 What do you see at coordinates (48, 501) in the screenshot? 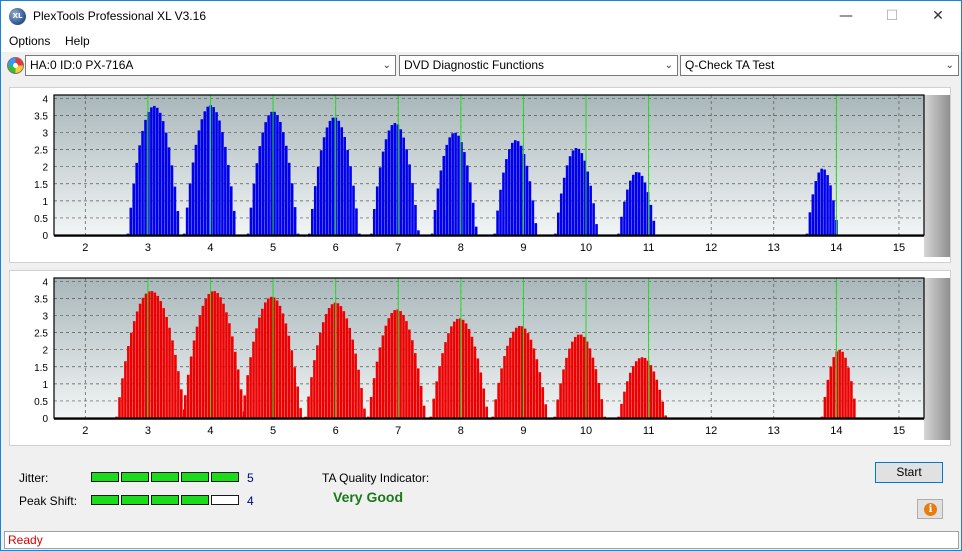
I see `peak-shift-label: Peak Shift:` at bounding box center [48, 501].